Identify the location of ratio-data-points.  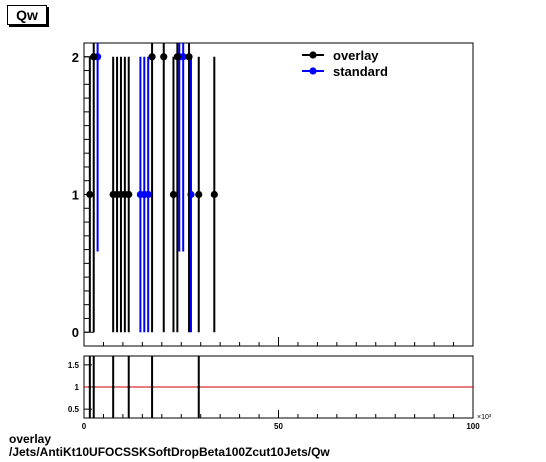
(278, 387).